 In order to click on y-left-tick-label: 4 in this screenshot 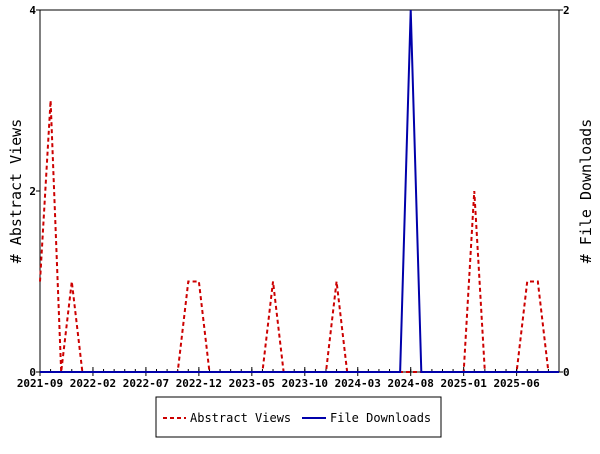, I will do `click(32, 10)`.